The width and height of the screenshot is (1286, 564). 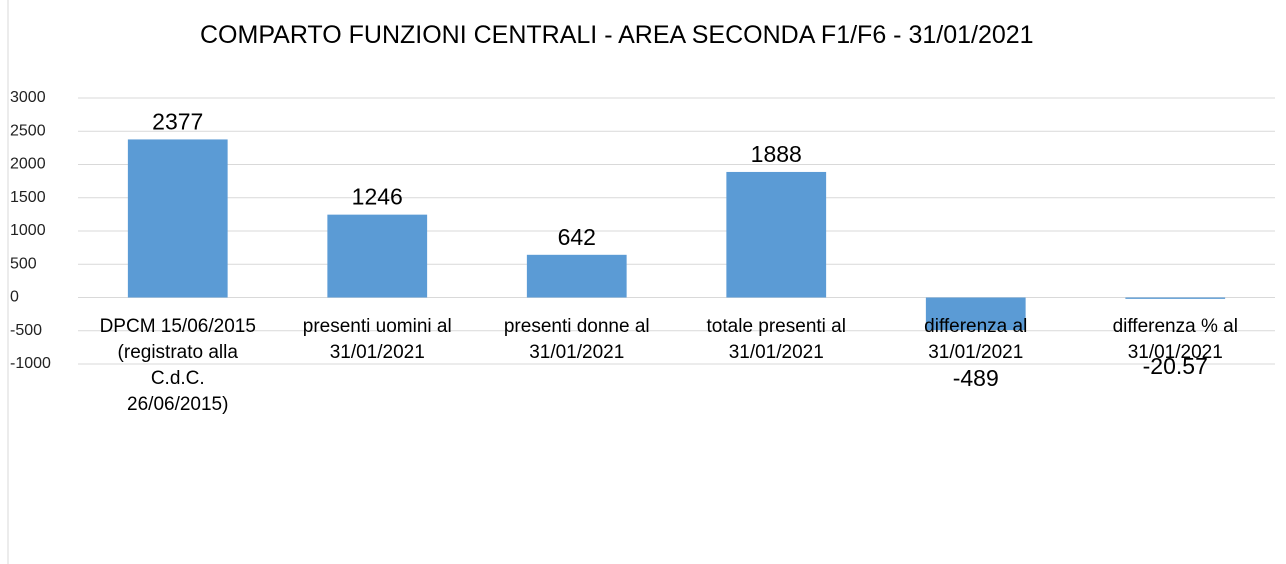 What do you see at coordinates (377, 197) in the screenshot?
I see `data-label: 1246` at bounding box center [377, 197].